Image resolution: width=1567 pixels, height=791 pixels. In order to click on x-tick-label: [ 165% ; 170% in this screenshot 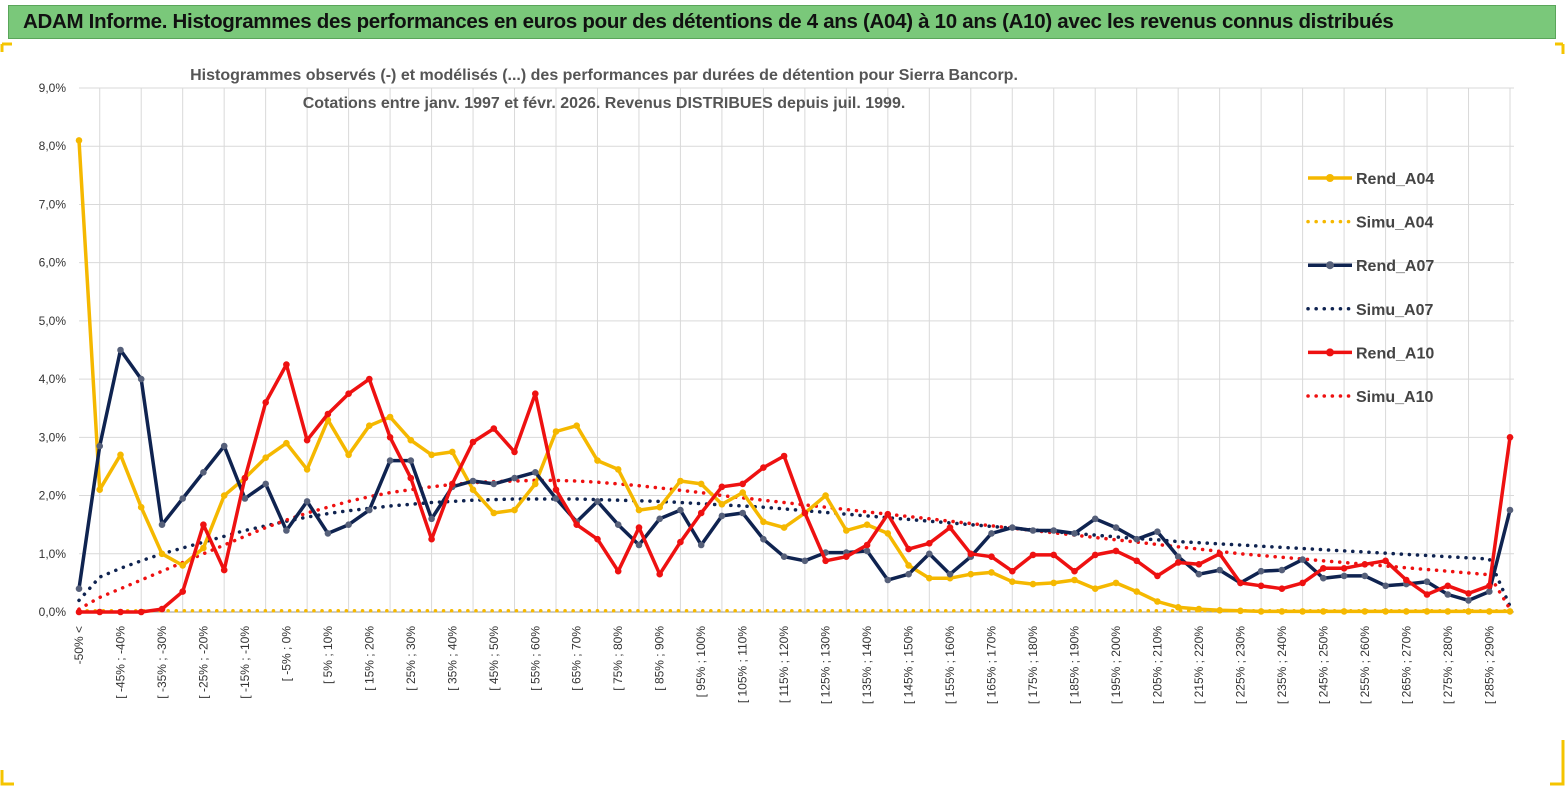, I will do `click(992, 665)`.